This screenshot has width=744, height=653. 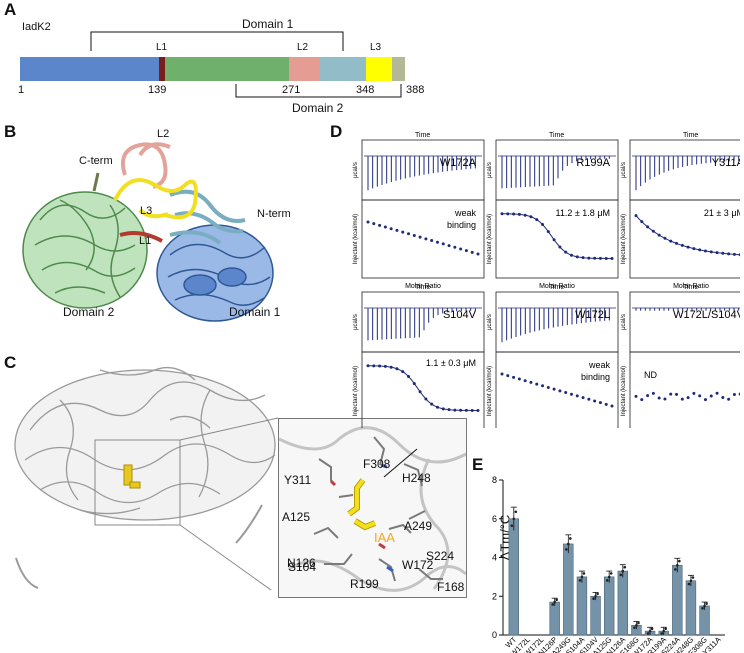 What do you see at coordinates (494, 635) in the screenshot?
I see `y-tick-label: 0` at bounding box center [494, 635].